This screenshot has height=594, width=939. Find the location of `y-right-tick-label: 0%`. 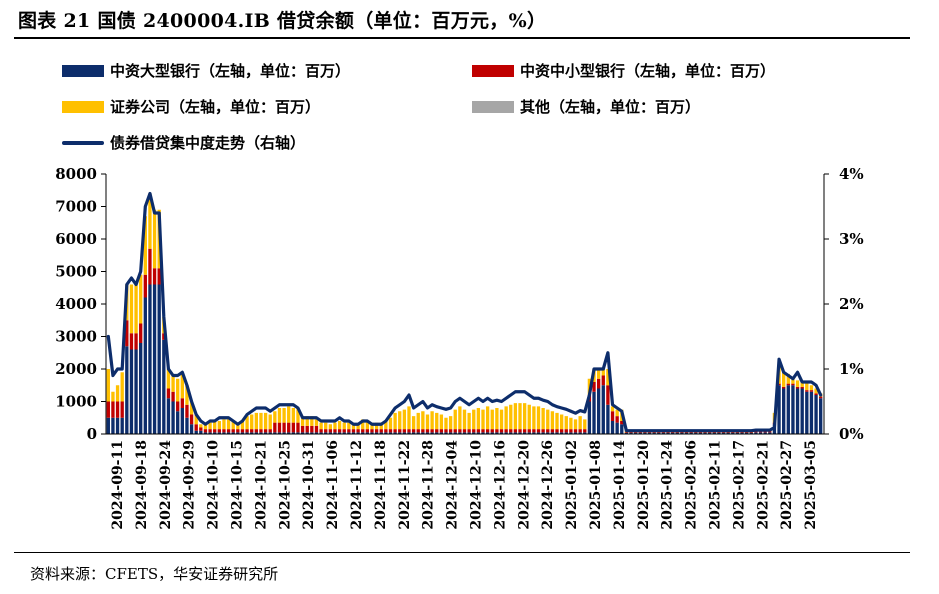

y-right-tick-label: 0% is located at coordinates (851, 434).